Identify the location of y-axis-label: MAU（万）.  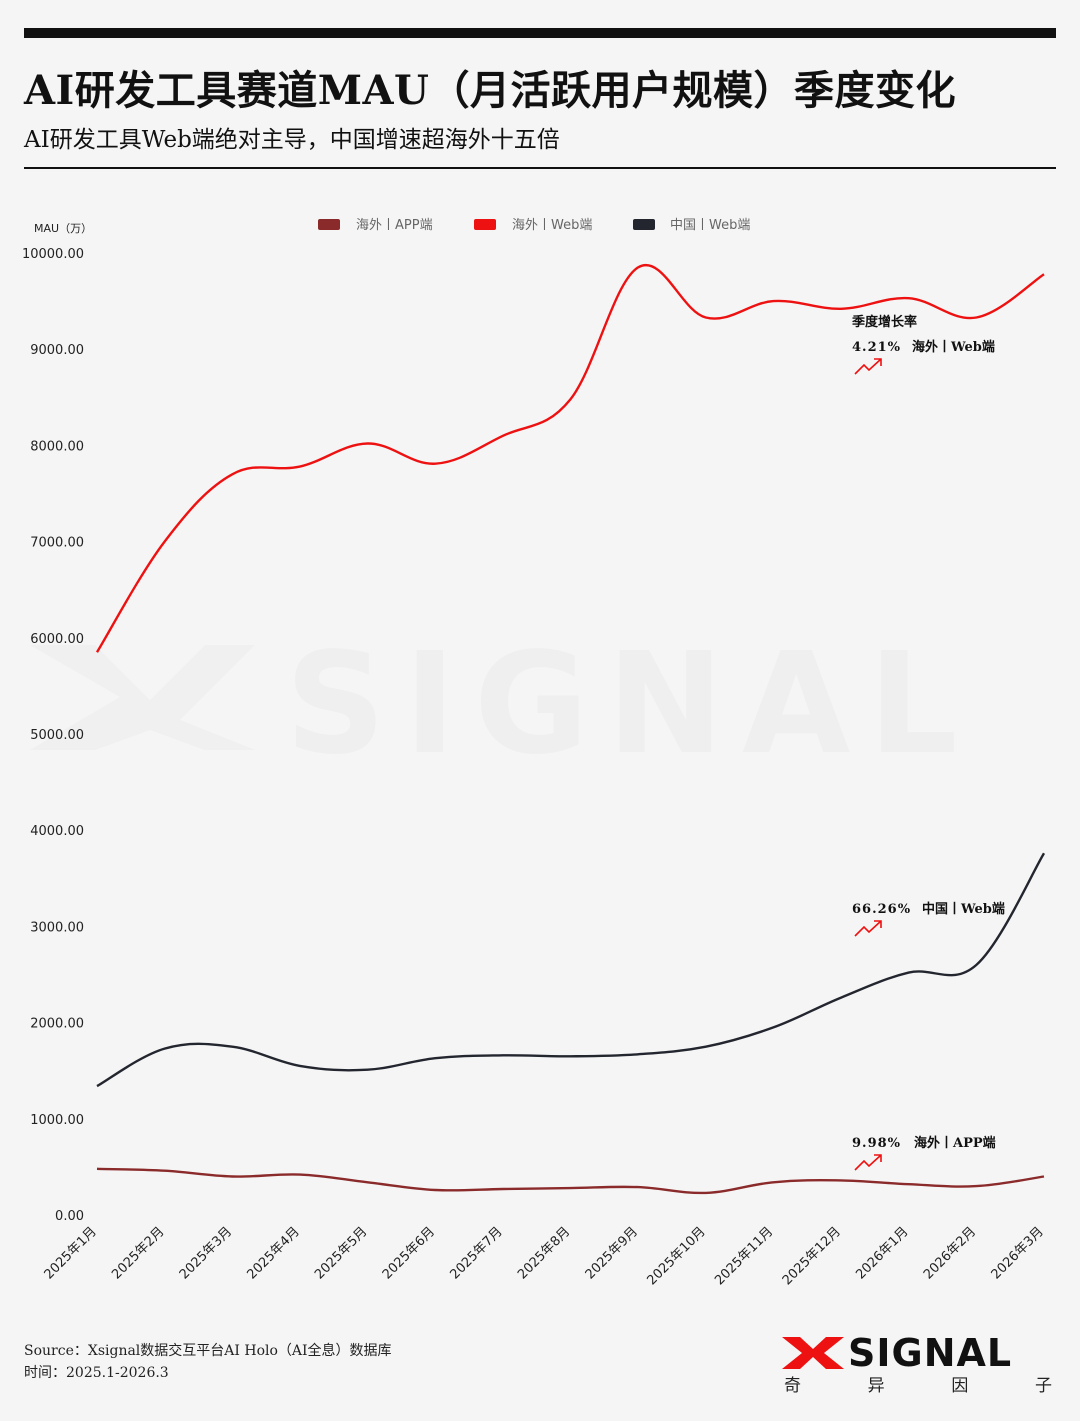
(63, 228).